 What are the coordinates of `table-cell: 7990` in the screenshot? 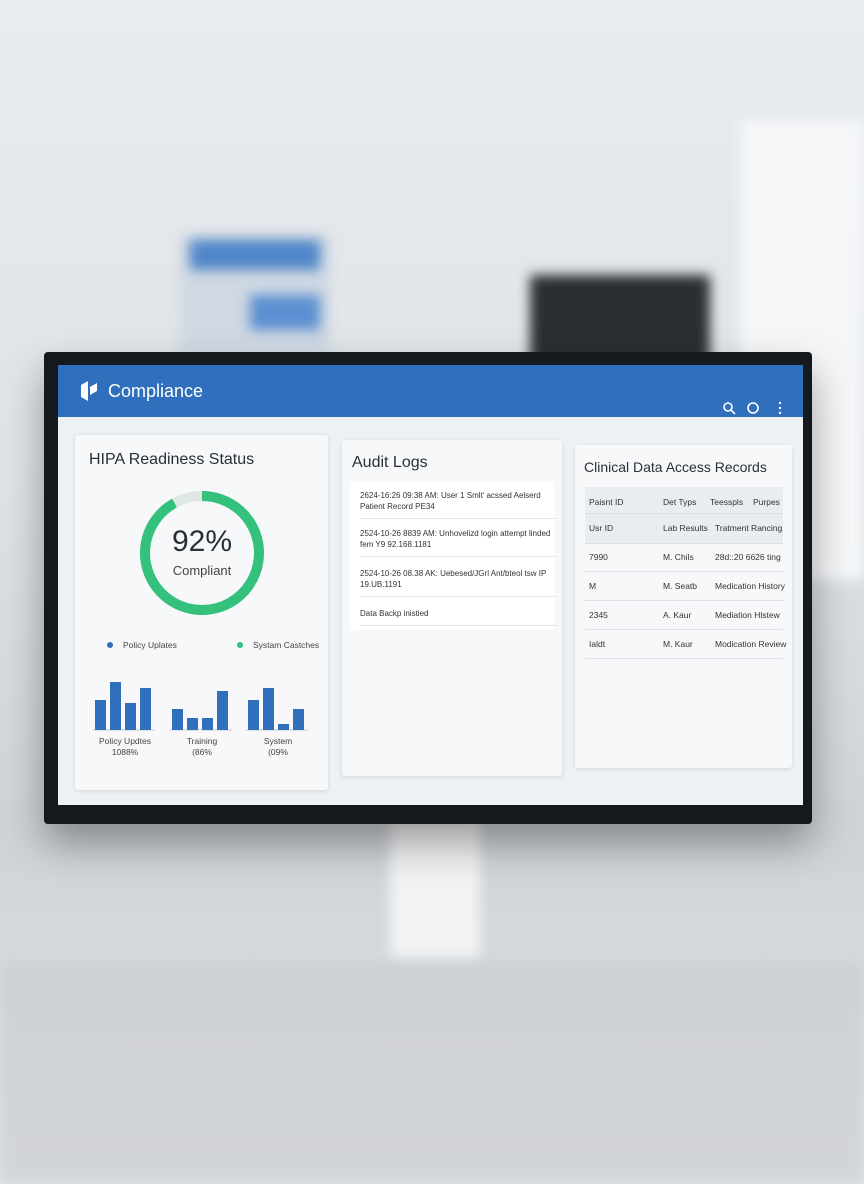 It's located at (598, 557).